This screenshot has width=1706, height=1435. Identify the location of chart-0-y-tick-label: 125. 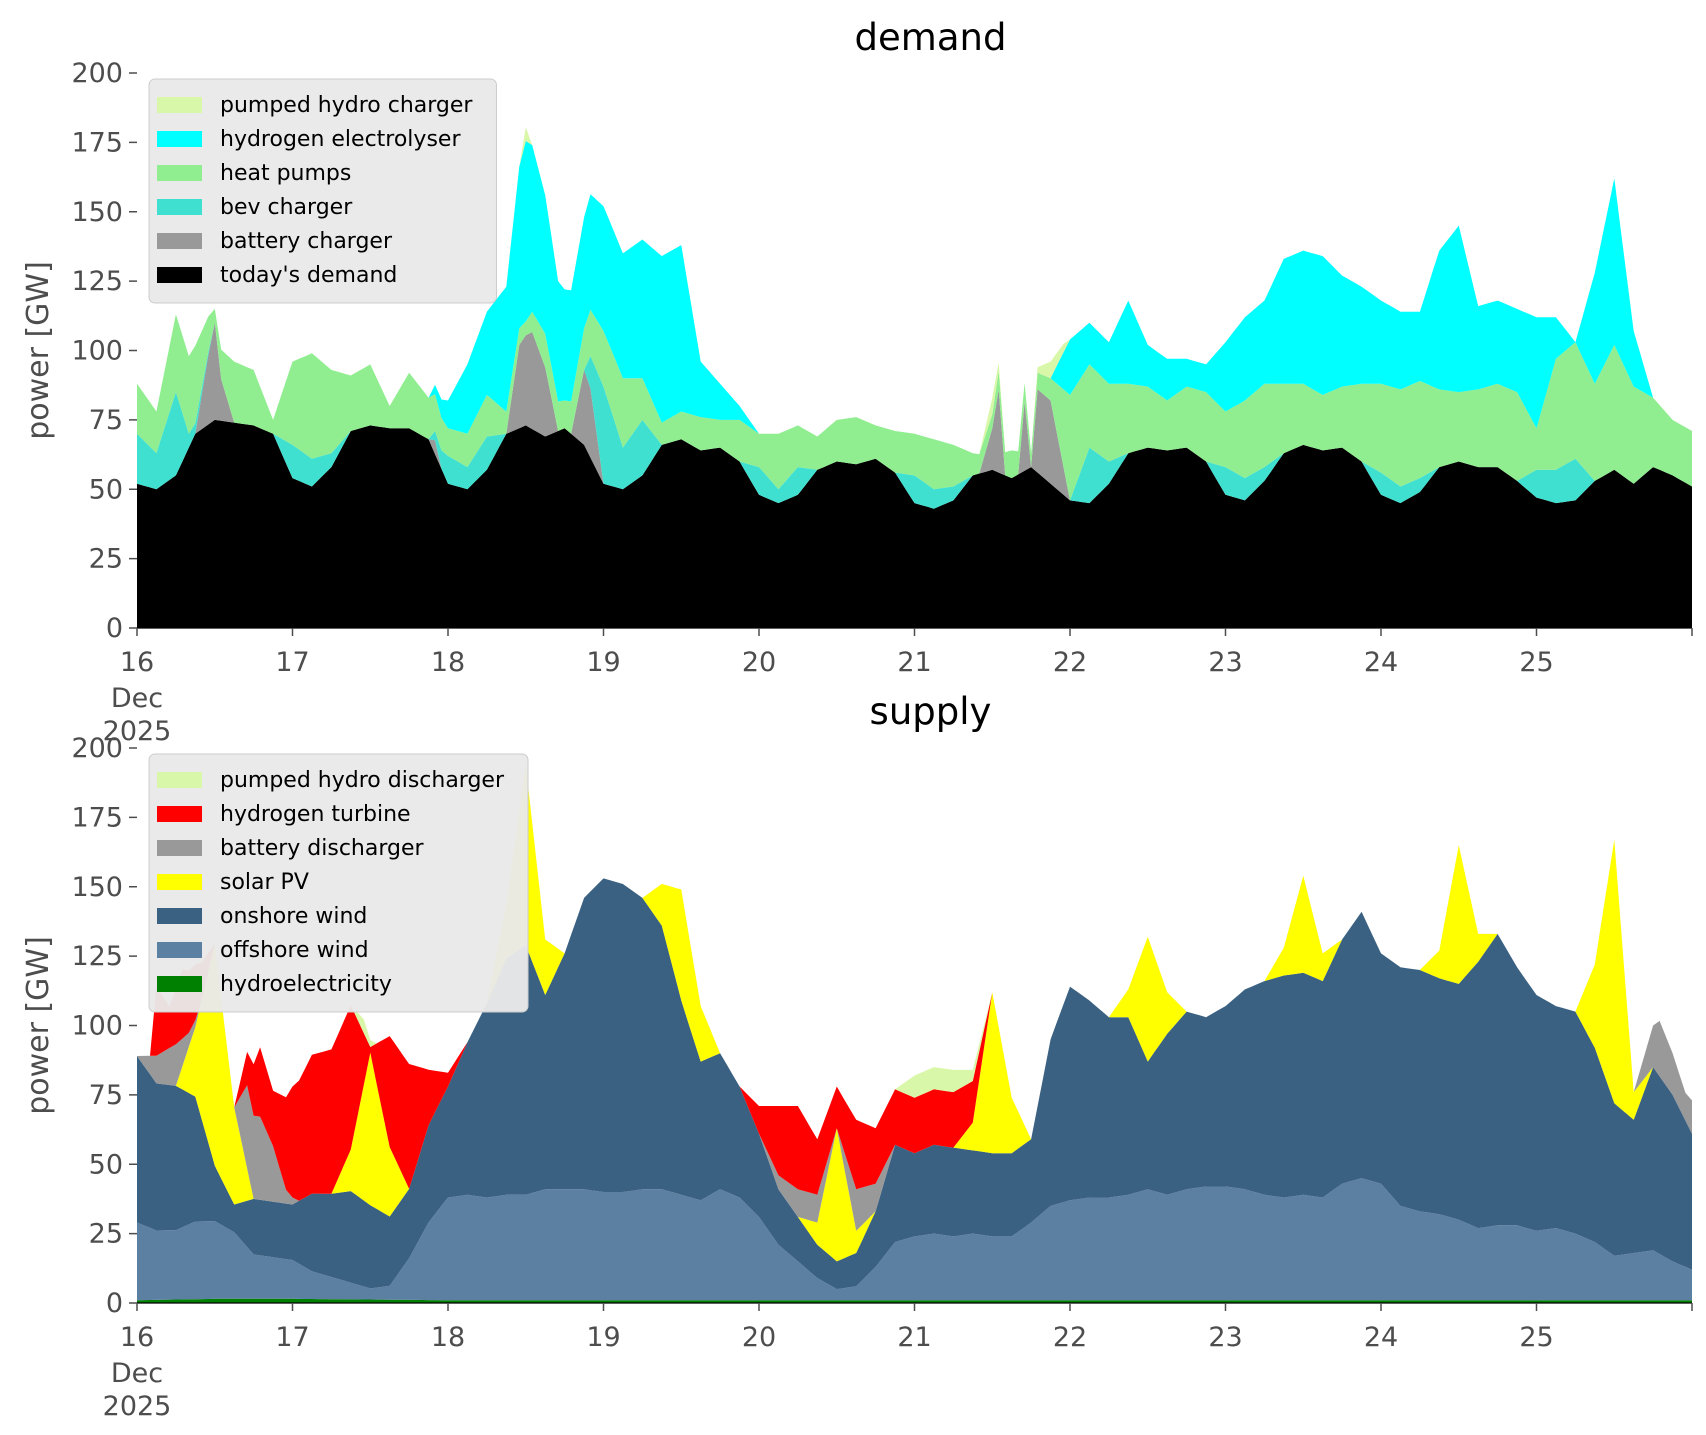
(97, 281).